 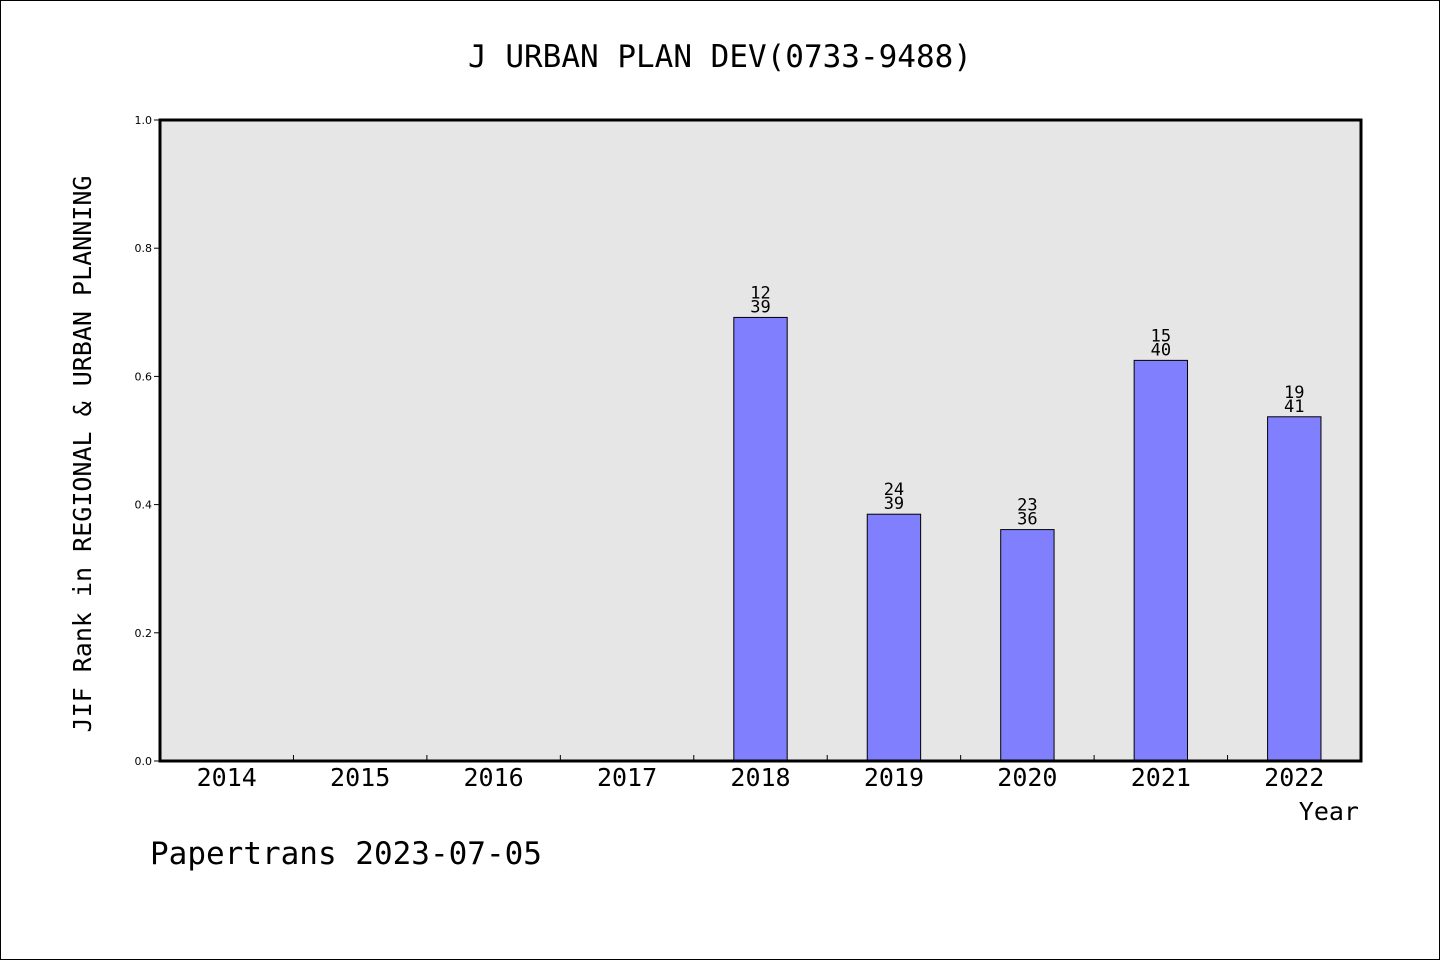 What do you see at coordinates (144, 505) in the screenshot?
I see `y-tick-label: 0.4` at bounding box center [144, 505].